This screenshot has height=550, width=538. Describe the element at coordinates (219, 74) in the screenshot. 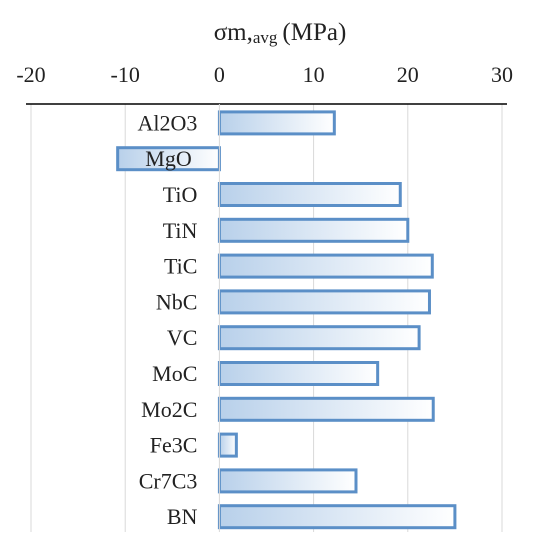

I see `x-tick-label: 0` at that location.